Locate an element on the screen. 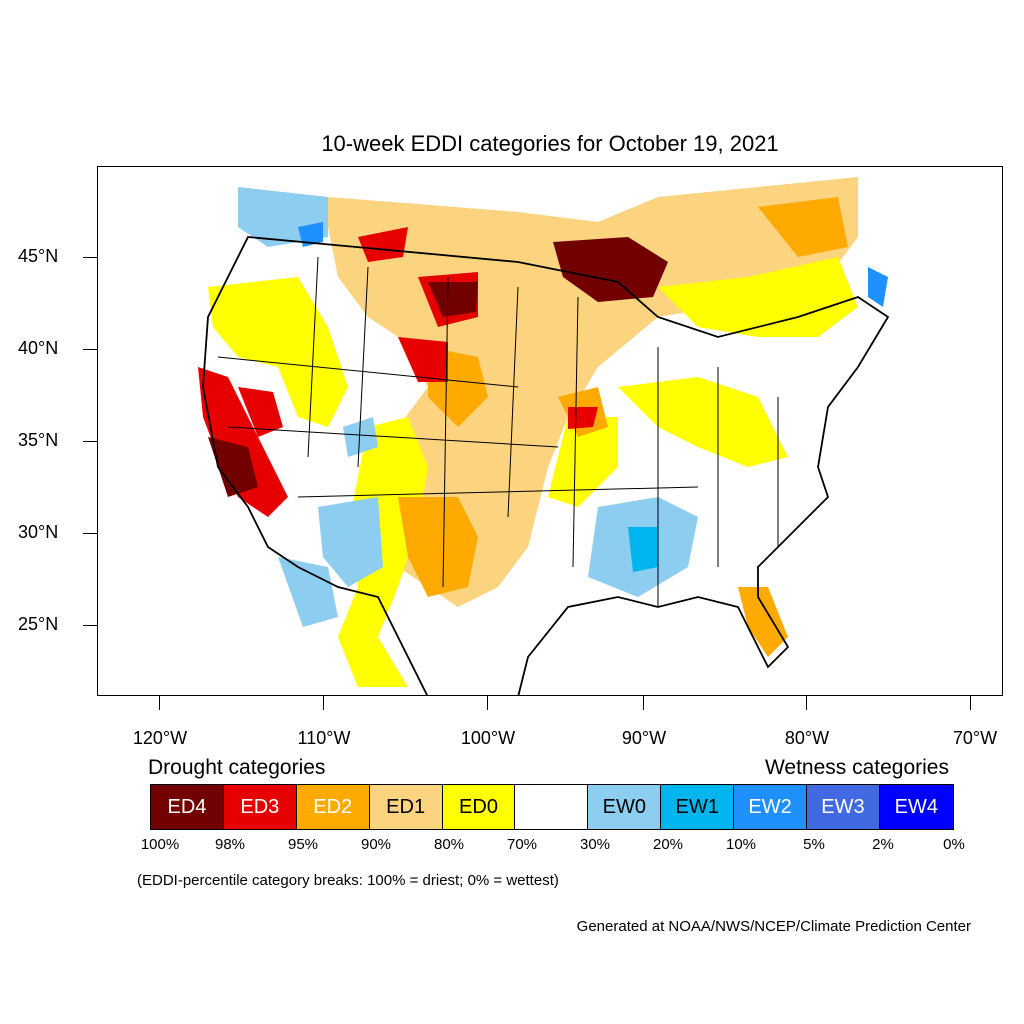 Image resolution: width=1024 pixels, height=1024 pixels. break-label: 80% is located at coordinates (449, 844).